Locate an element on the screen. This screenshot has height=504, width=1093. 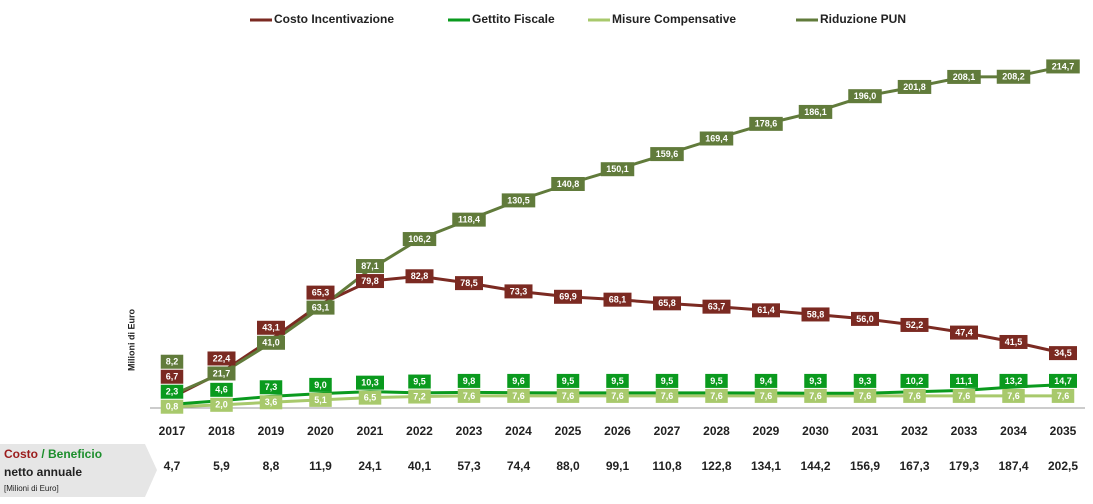
data-label: 9,8 is located at coordinates (469, 381).